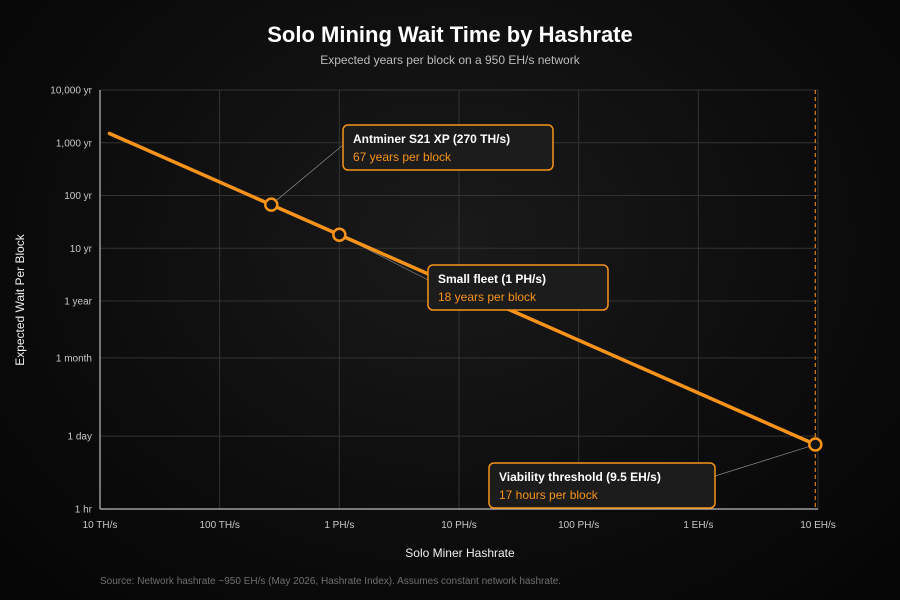 This screenshot has width=900, height=600. Describe the element at coordinates (450, 34) in the screenshot. I see `chart-title: Solo Mining Wait Time by Hashrate` at that location.